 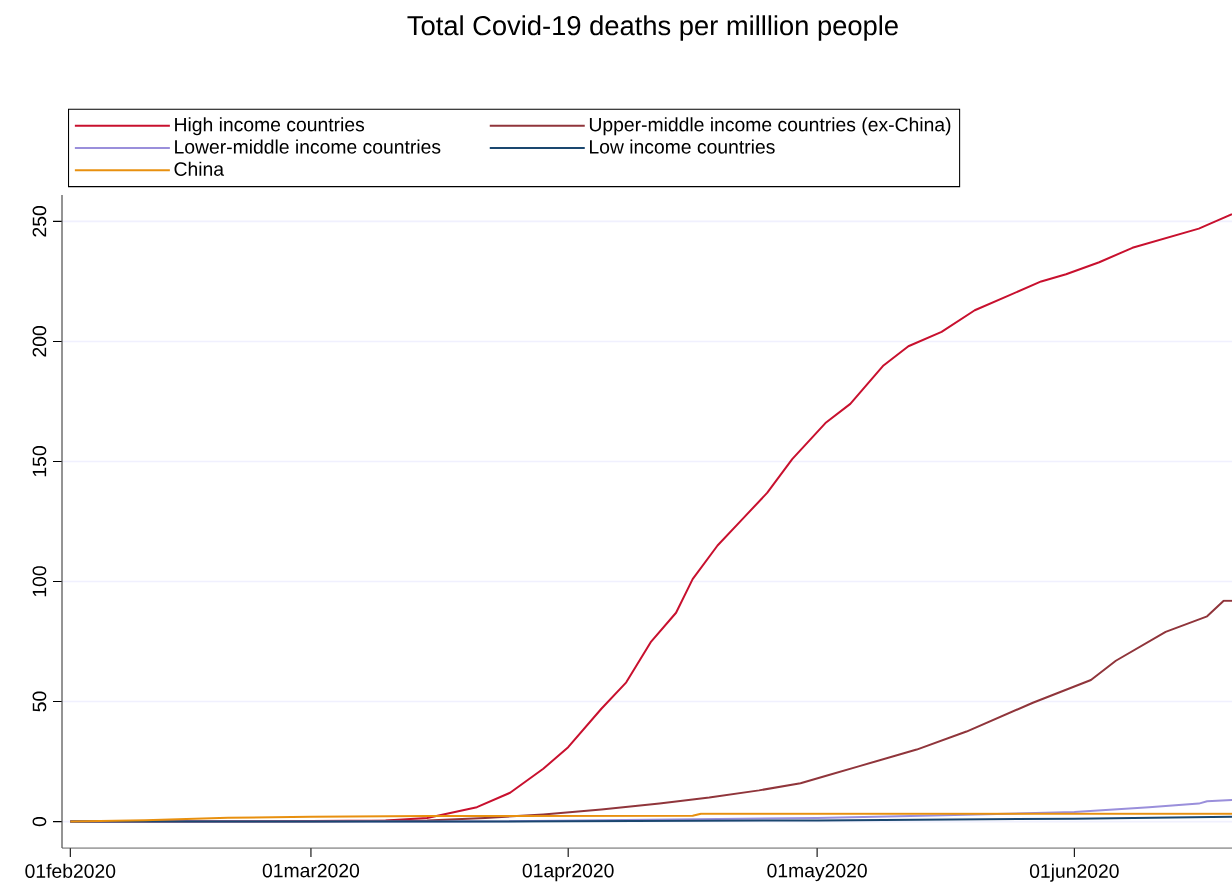 What do you see at coordinates (70, 870) in the screenshot?
I see `x-tick-label: 01feb2020` at bounding box center [70, 870].